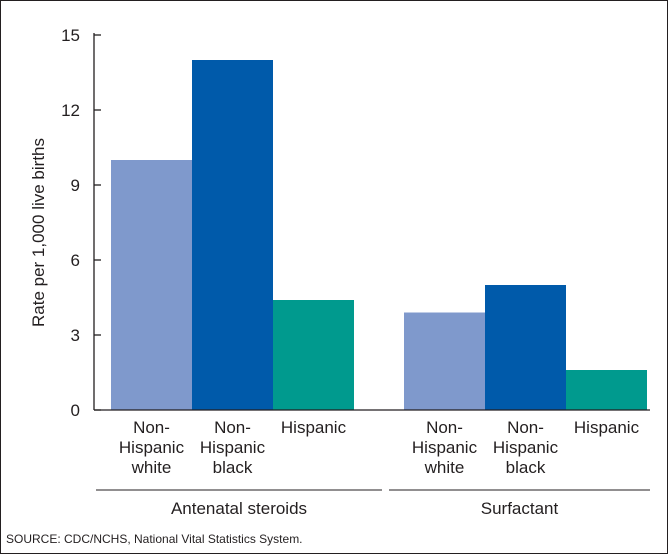  What do you see at coordinates (233, 447) in the screenshot?
I see `category-label-0-1: Non-Hispanic black` at bounding box center [233, 447].